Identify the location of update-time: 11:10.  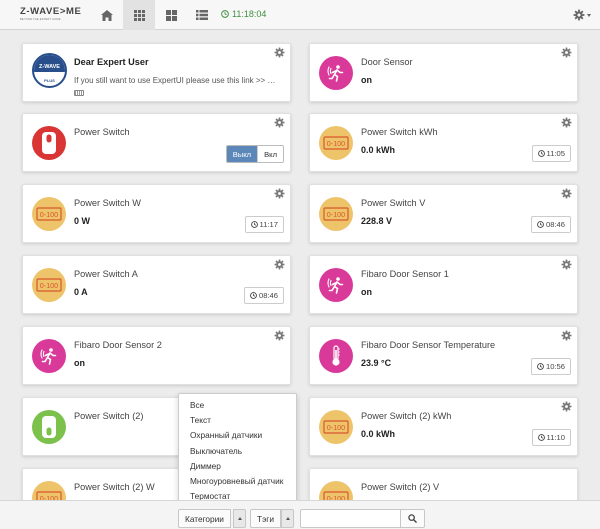
(555, 437).